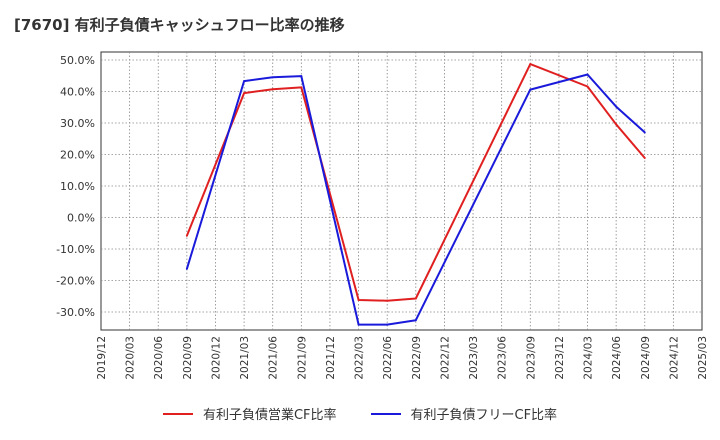 Image resolution: width=720 pixels, height=440 pixels. Describe the element at coordinates (360, 358) in the screenshot. I see `x-tick-label: 2022/03` at that location.